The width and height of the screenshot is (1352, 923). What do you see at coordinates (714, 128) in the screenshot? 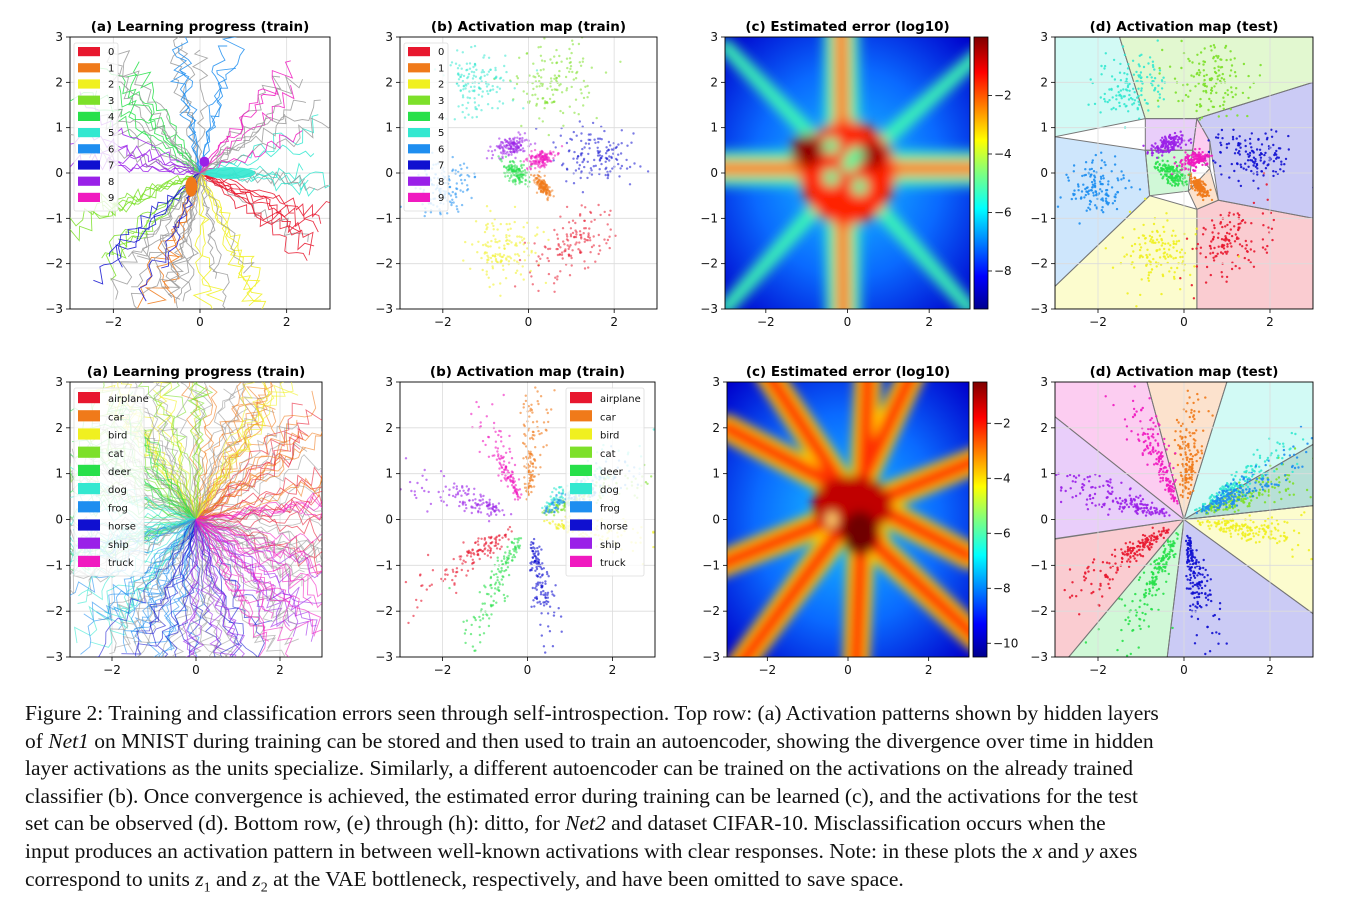
I see `y-tick-label: 1` at bounding box center [714, 128].